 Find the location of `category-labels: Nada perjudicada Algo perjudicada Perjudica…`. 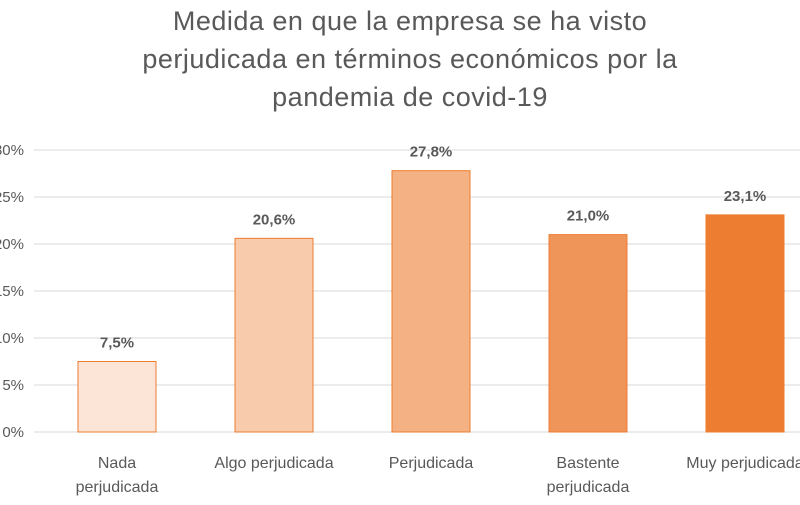

category-labels: Nada perjudicada Algo perjudicada Perjudica… is located at coordinates (438, 475).